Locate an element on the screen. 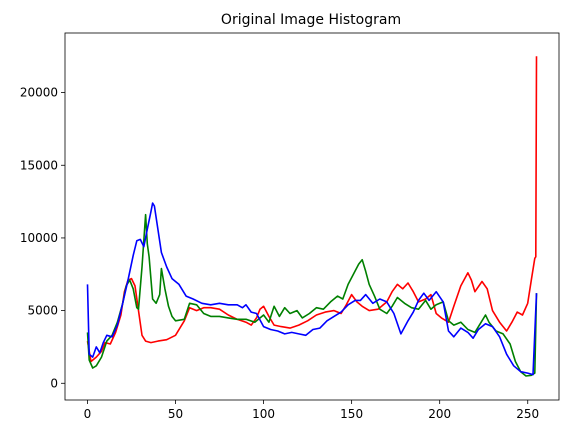  chart-title: Original Image Histogram is located at coordinates (311, 20).